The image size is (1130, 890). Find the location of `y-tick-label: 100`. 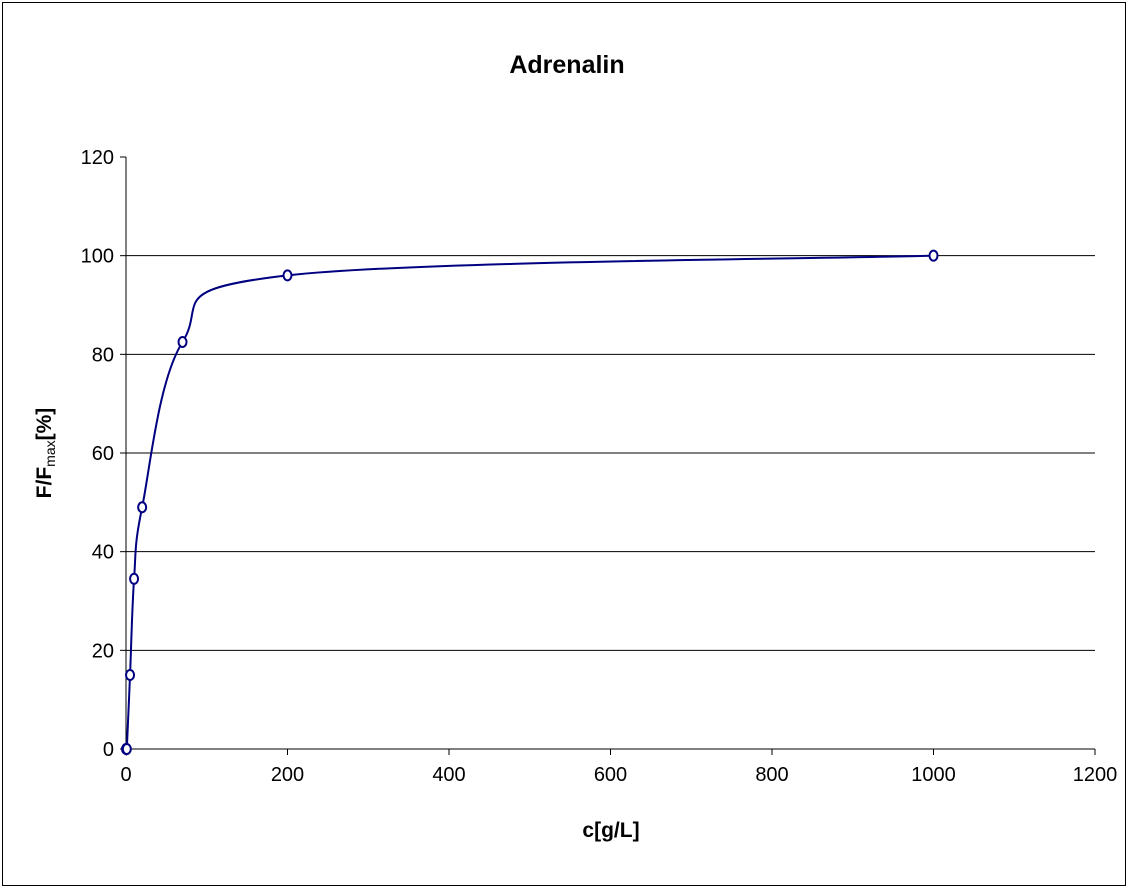

y-tick-label: 100 is located at coordinates (97, 257).